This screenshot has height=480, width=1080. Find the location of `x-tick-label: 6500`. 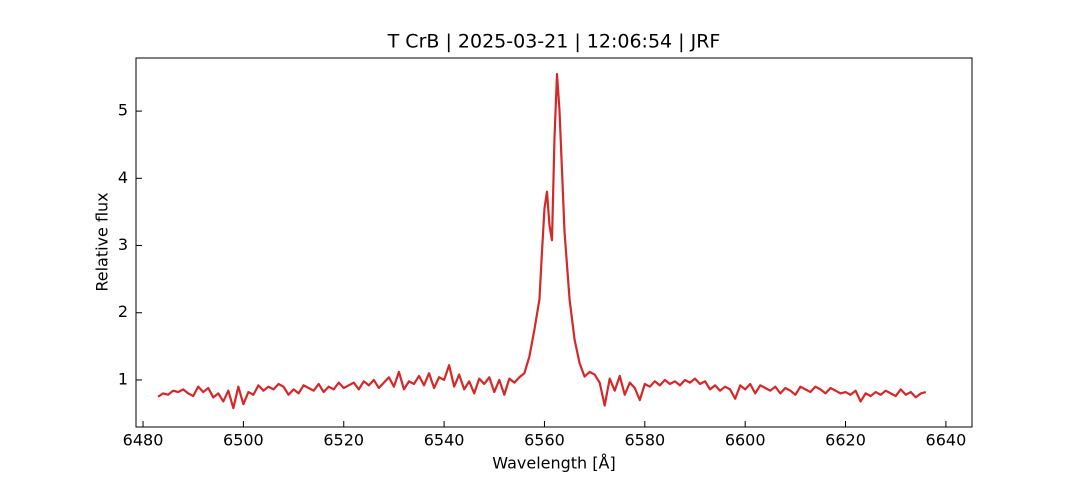

x-tick-label: 6500 is located at coordinates (243, 440).